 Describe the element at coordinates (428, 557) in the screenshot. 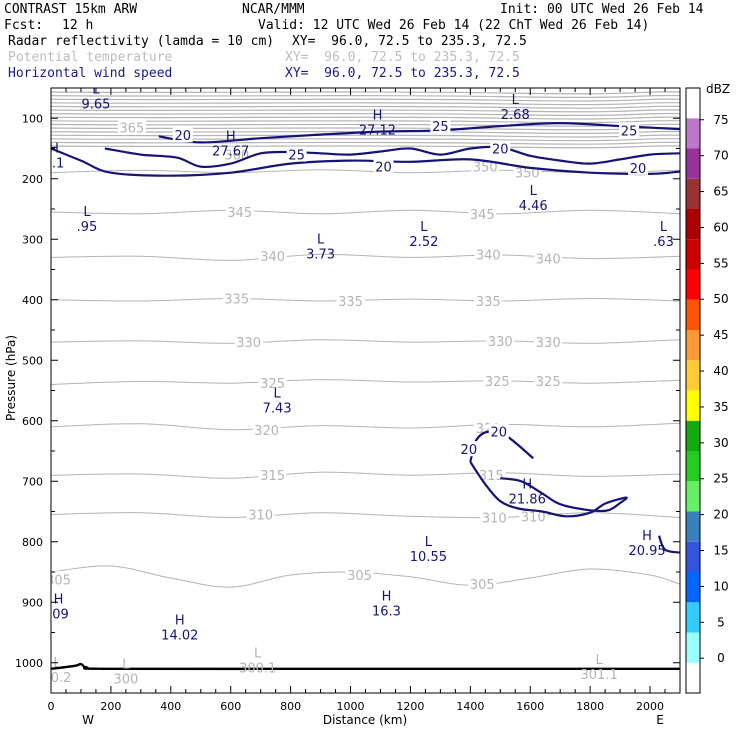

I see `extremum-value: 10.55` at that location.